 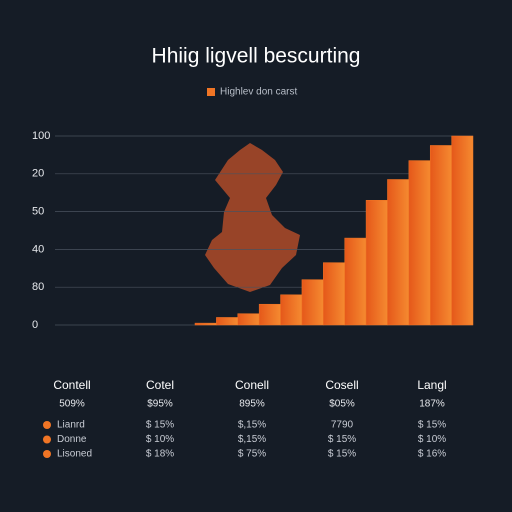 I want to click on column-header: Contell, so click(x=71, y=385).